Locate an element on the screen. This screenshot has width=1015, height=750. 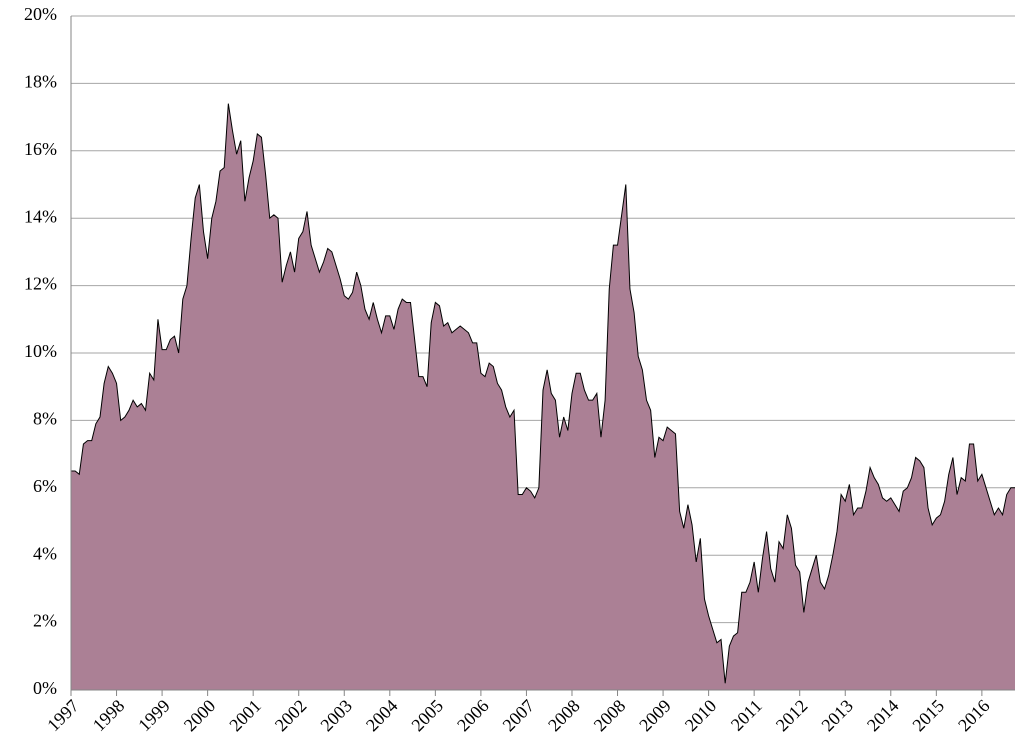
x-tick-label: 2011 is located at coordinates (746, 715).